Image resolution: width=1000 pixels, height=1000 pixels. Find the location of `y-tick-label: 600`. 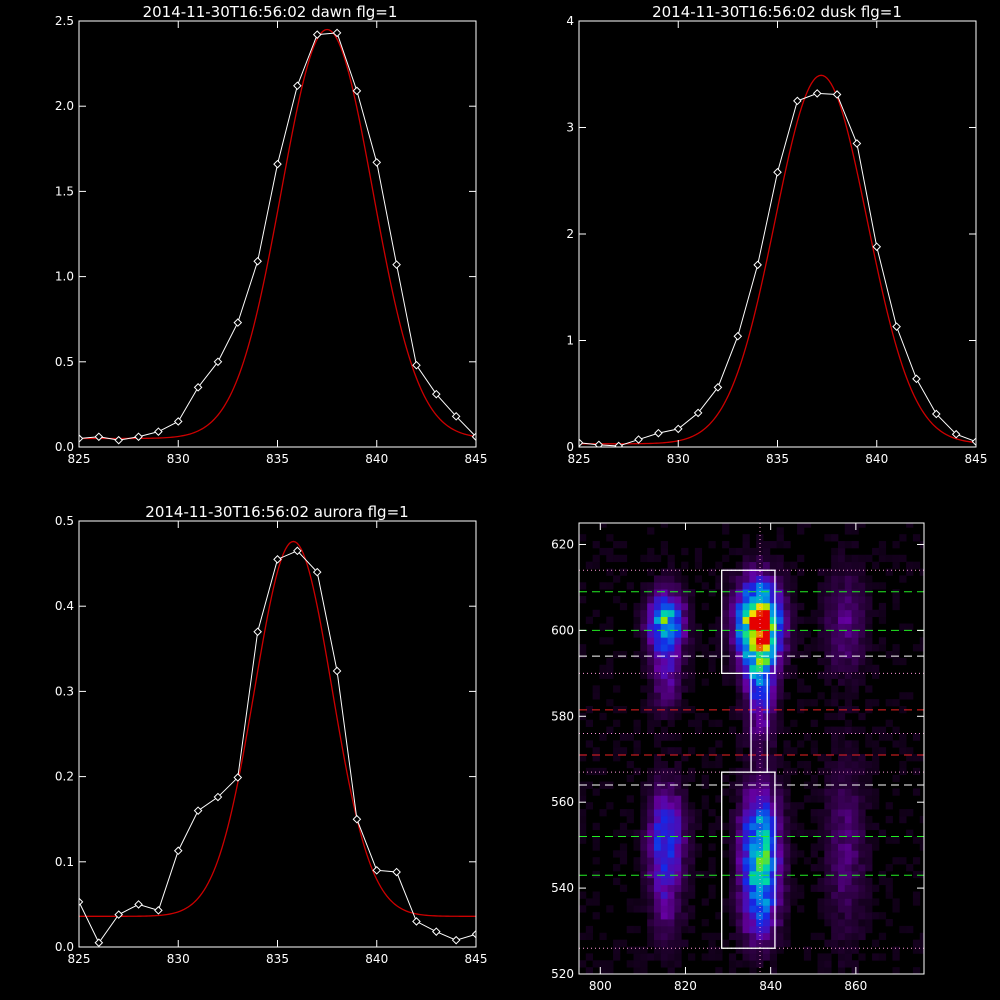

y-tick-label: 600 is located at coordinates (562, 630).